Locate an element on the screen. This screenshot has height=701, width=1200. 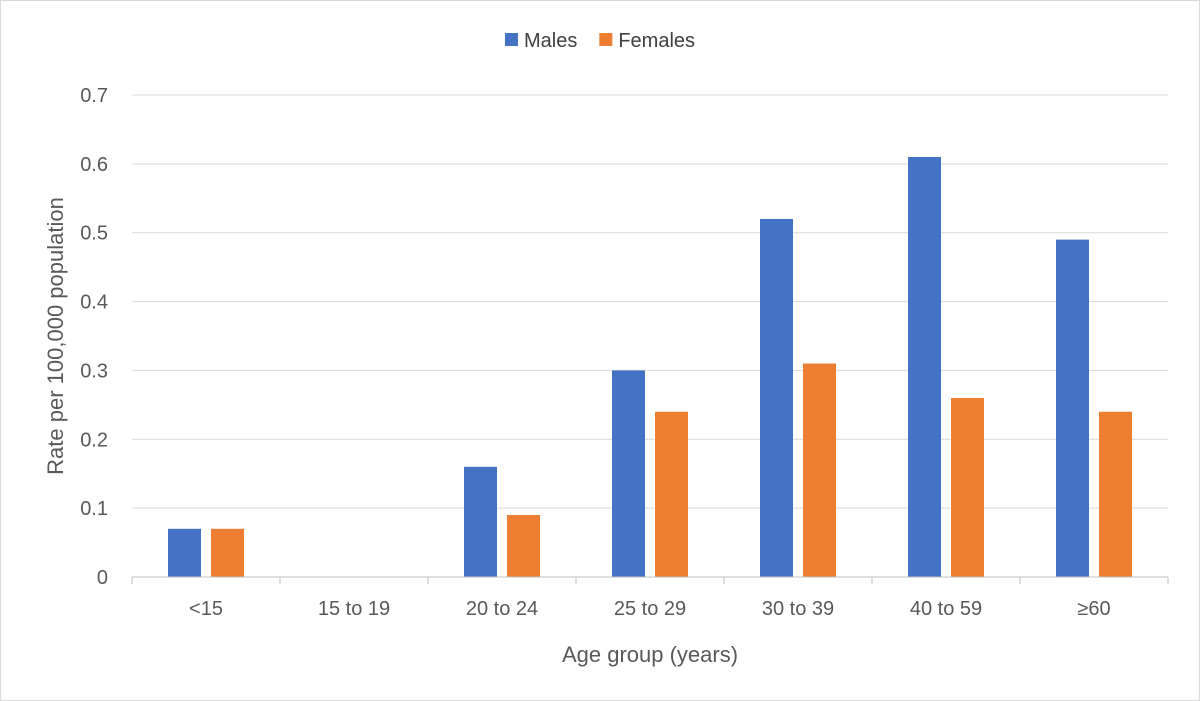
x-axis-title: Age group (years) is located at coordinates (650, 654).